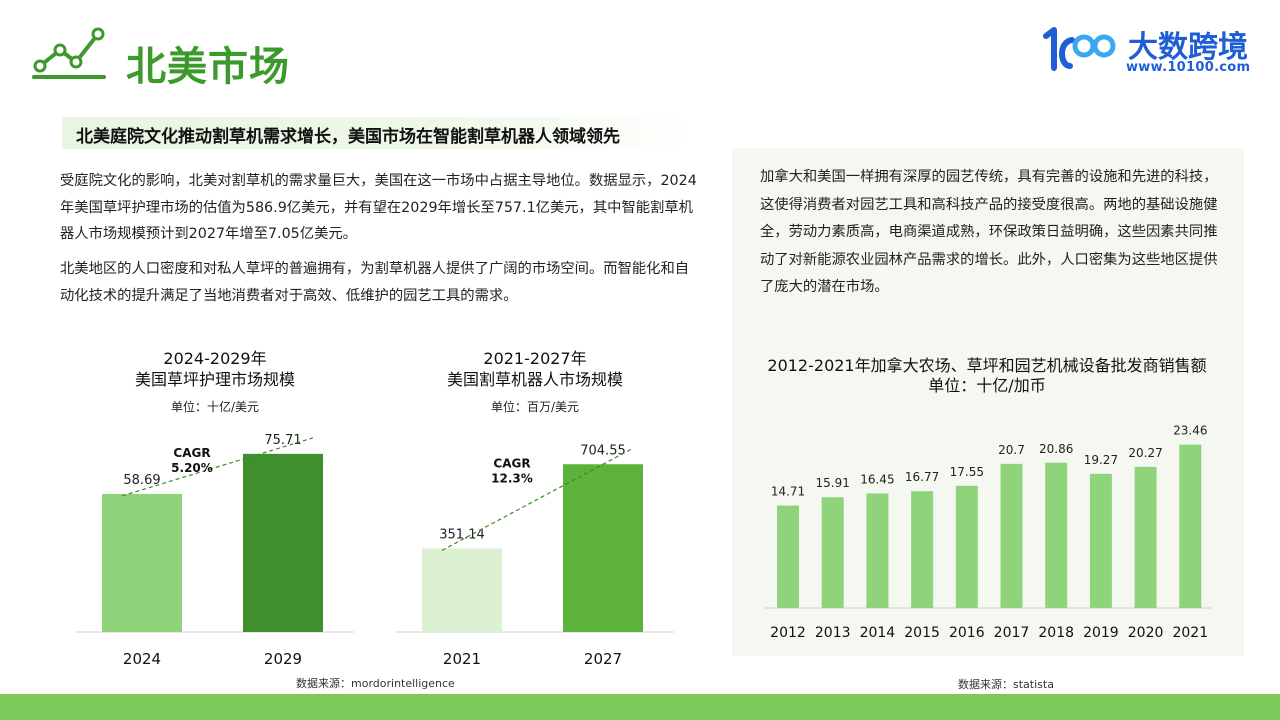 The height and width of the screenshot is (720, 1280). I want to click on chart1-value-label: 58.69, so click(141, 480).